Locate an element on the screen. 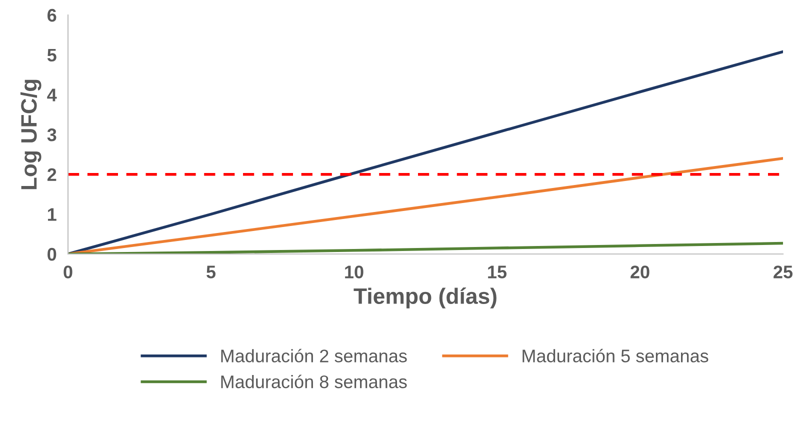  y-tick-label: 4 is located at coordinates (52, 95).